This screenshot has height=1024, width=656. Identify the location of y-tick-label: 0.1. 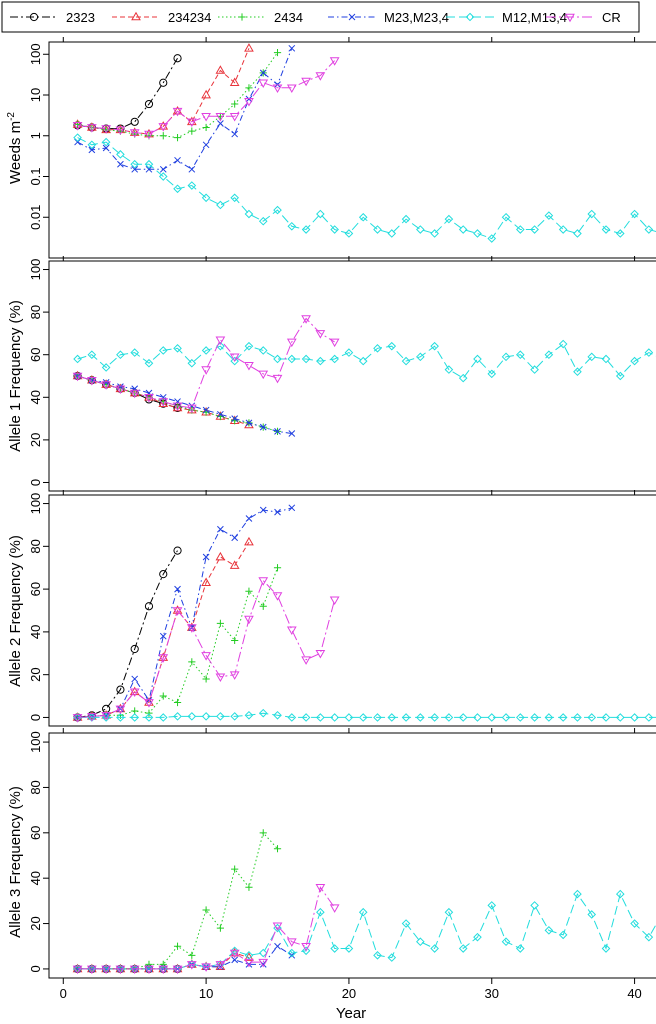
(35, 176).